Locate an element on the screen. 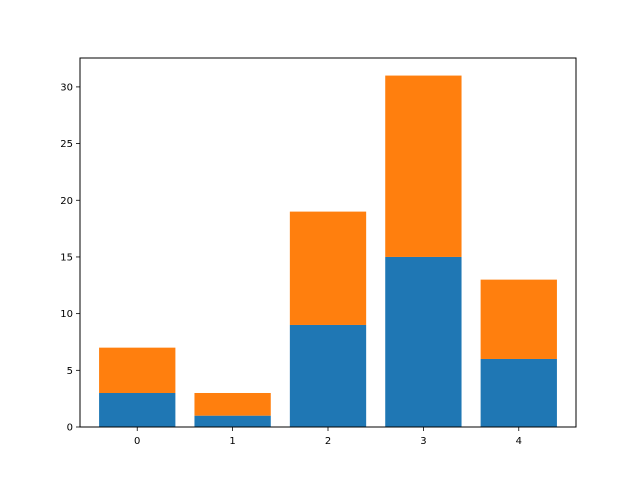  y-tick-label-5: 5 is located at coordinates (70, 371).